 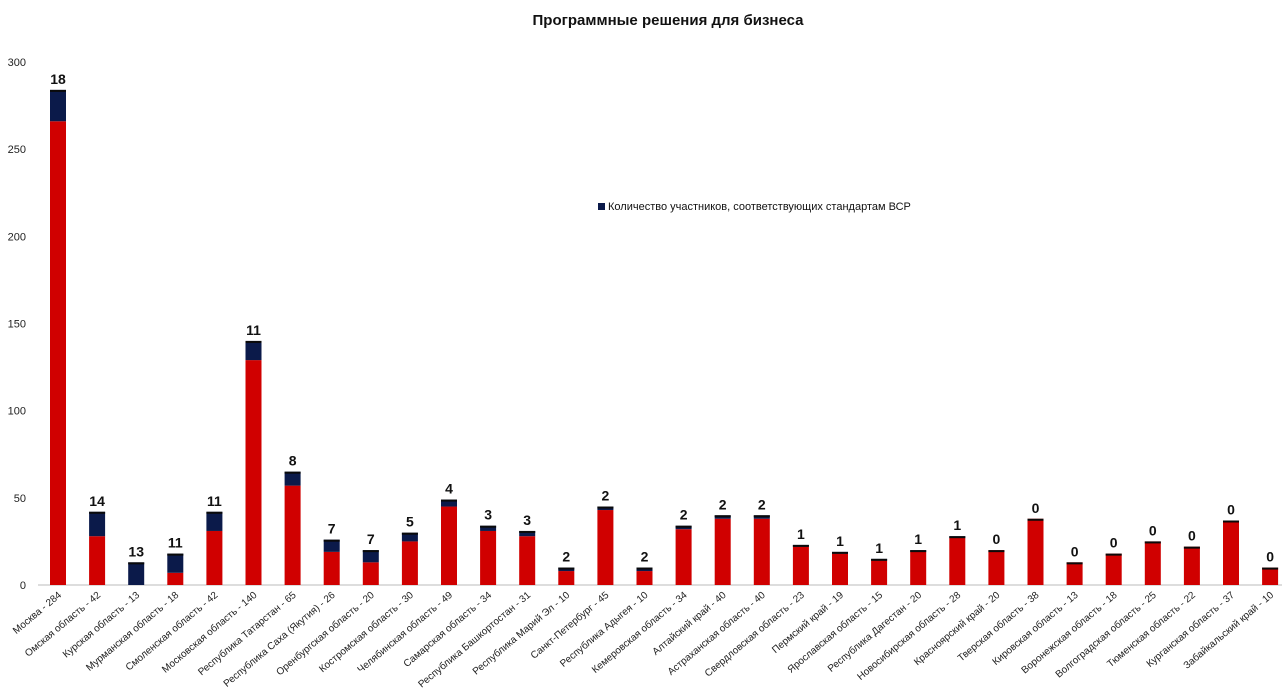 What do you see at coordinates (17, 325) in the screenshot?
I see `y-tick-label: 150` at bounding box center [17, 325].